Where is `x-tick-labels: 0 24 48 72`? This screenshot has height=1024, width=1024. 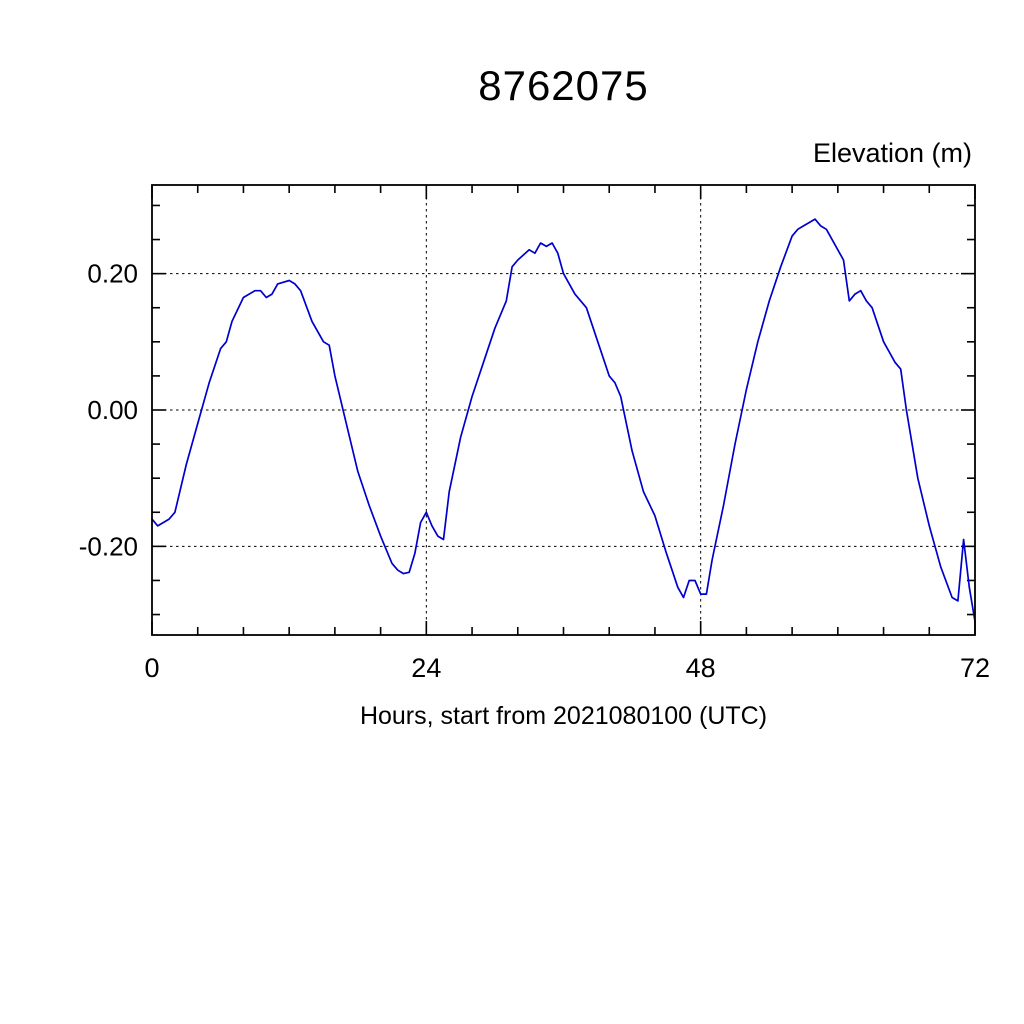 x-tick-labels: 0 24 48 72 is located at coordinates (567, 668).